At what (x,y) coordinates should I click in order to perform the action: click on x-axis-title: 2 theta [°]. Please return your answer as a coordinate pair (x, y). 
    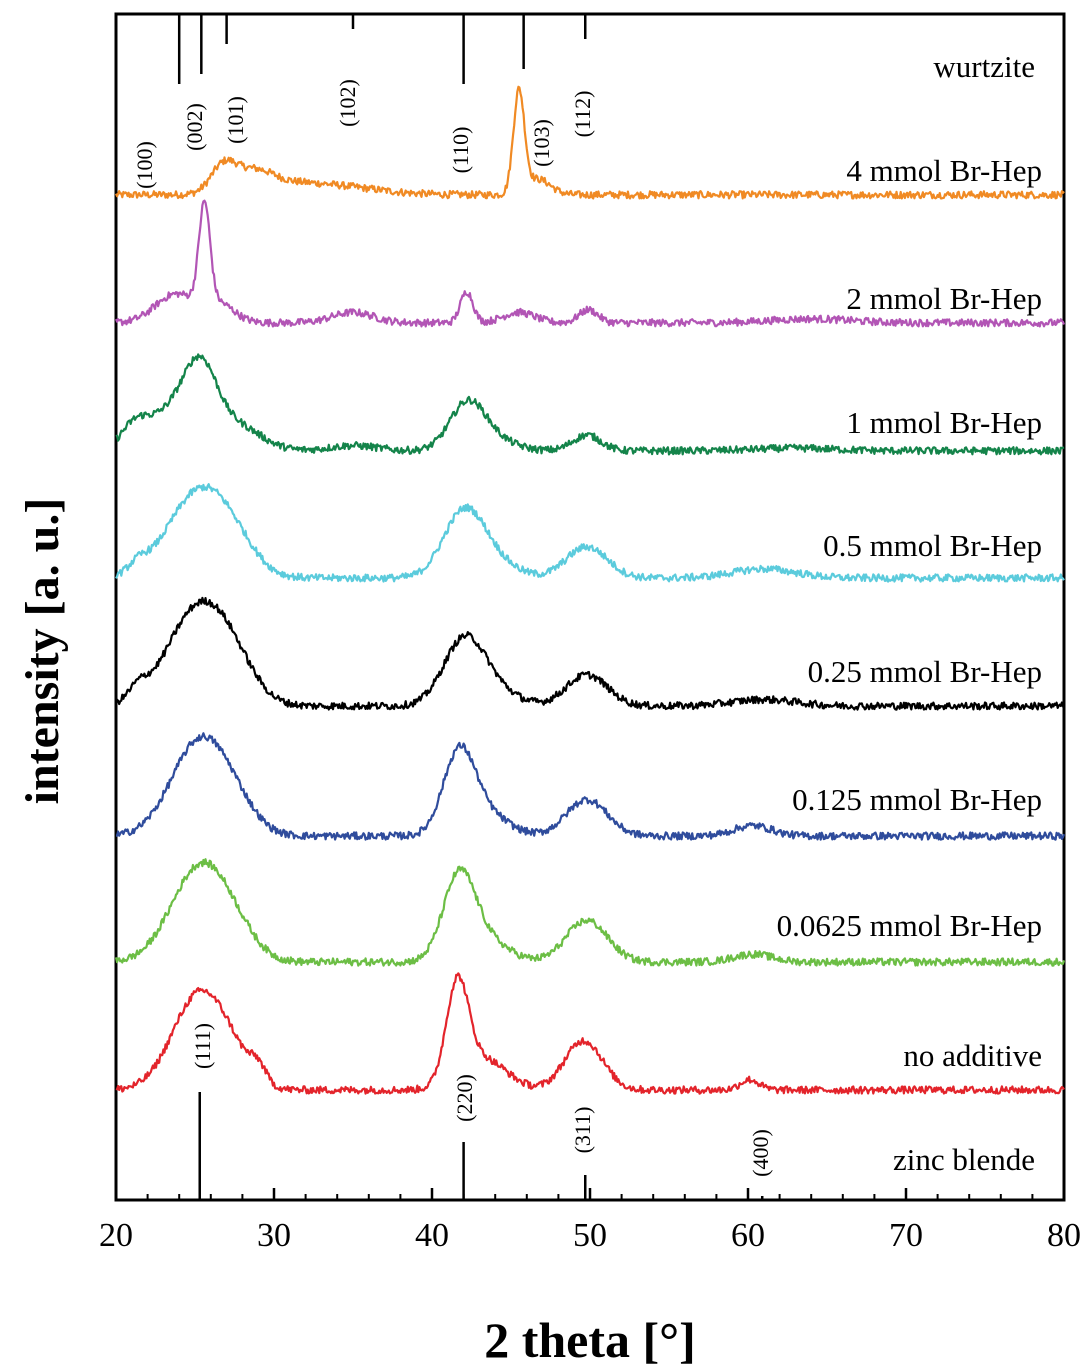
    Looking at the image, I should click on (590, 1339).